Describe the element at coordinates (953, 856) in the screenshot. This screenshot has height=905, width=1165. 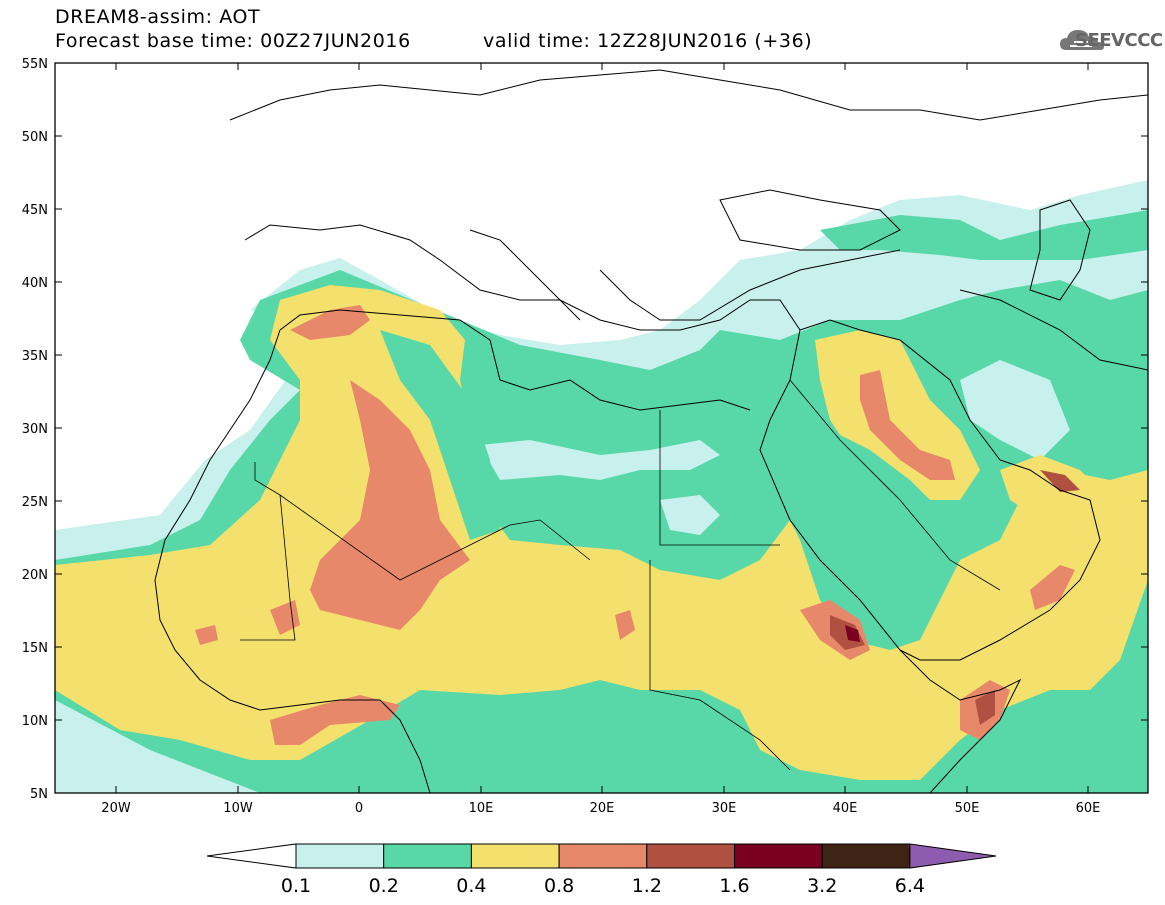
I see `colorbar-high-arrow` at that location.